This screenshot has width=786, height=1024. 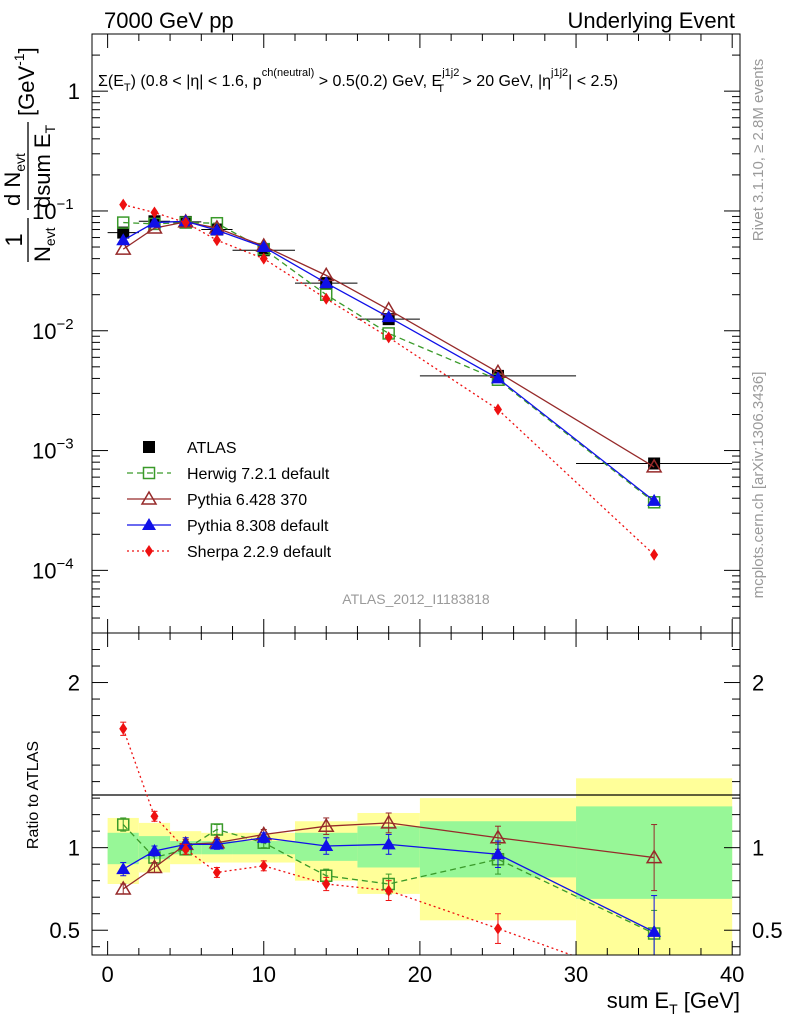 I want to click on x-axis-label: sum ET [GeV], so click(x=673, y=1002).